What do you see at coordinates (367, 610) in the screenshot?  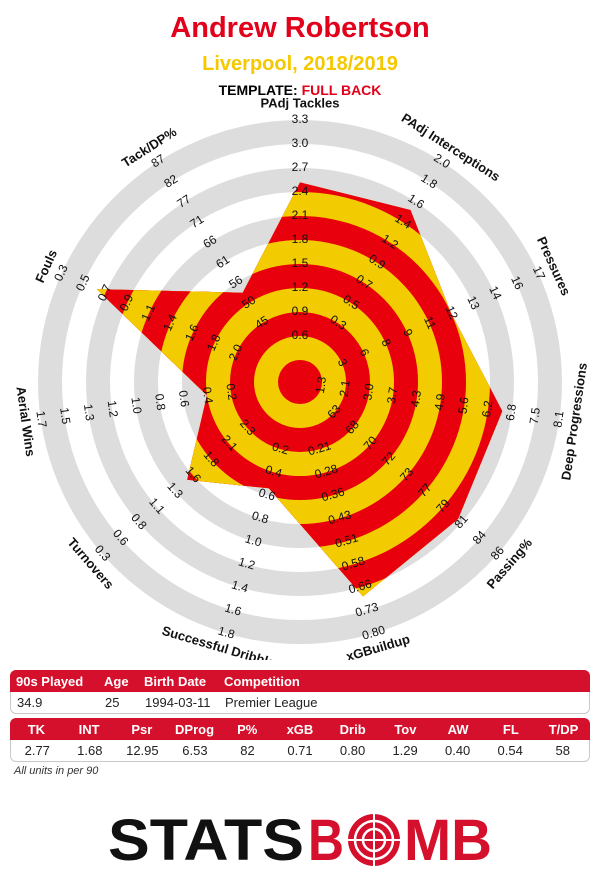 I see `tick-label: 0.73` at bounding box center [367, 610].